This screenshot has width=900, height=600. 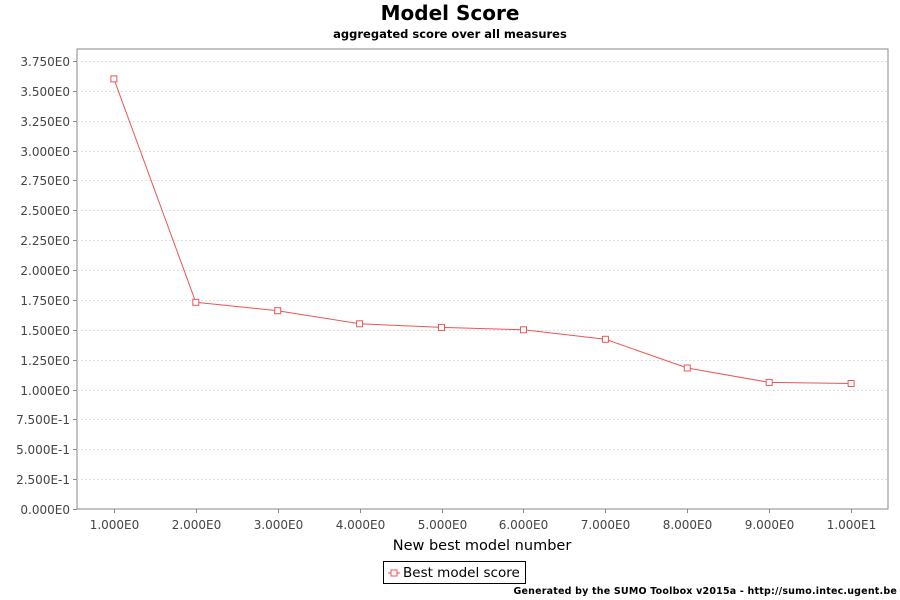 I want to click on y-tick-label: 2.500E0, so click(x=45, y=211).